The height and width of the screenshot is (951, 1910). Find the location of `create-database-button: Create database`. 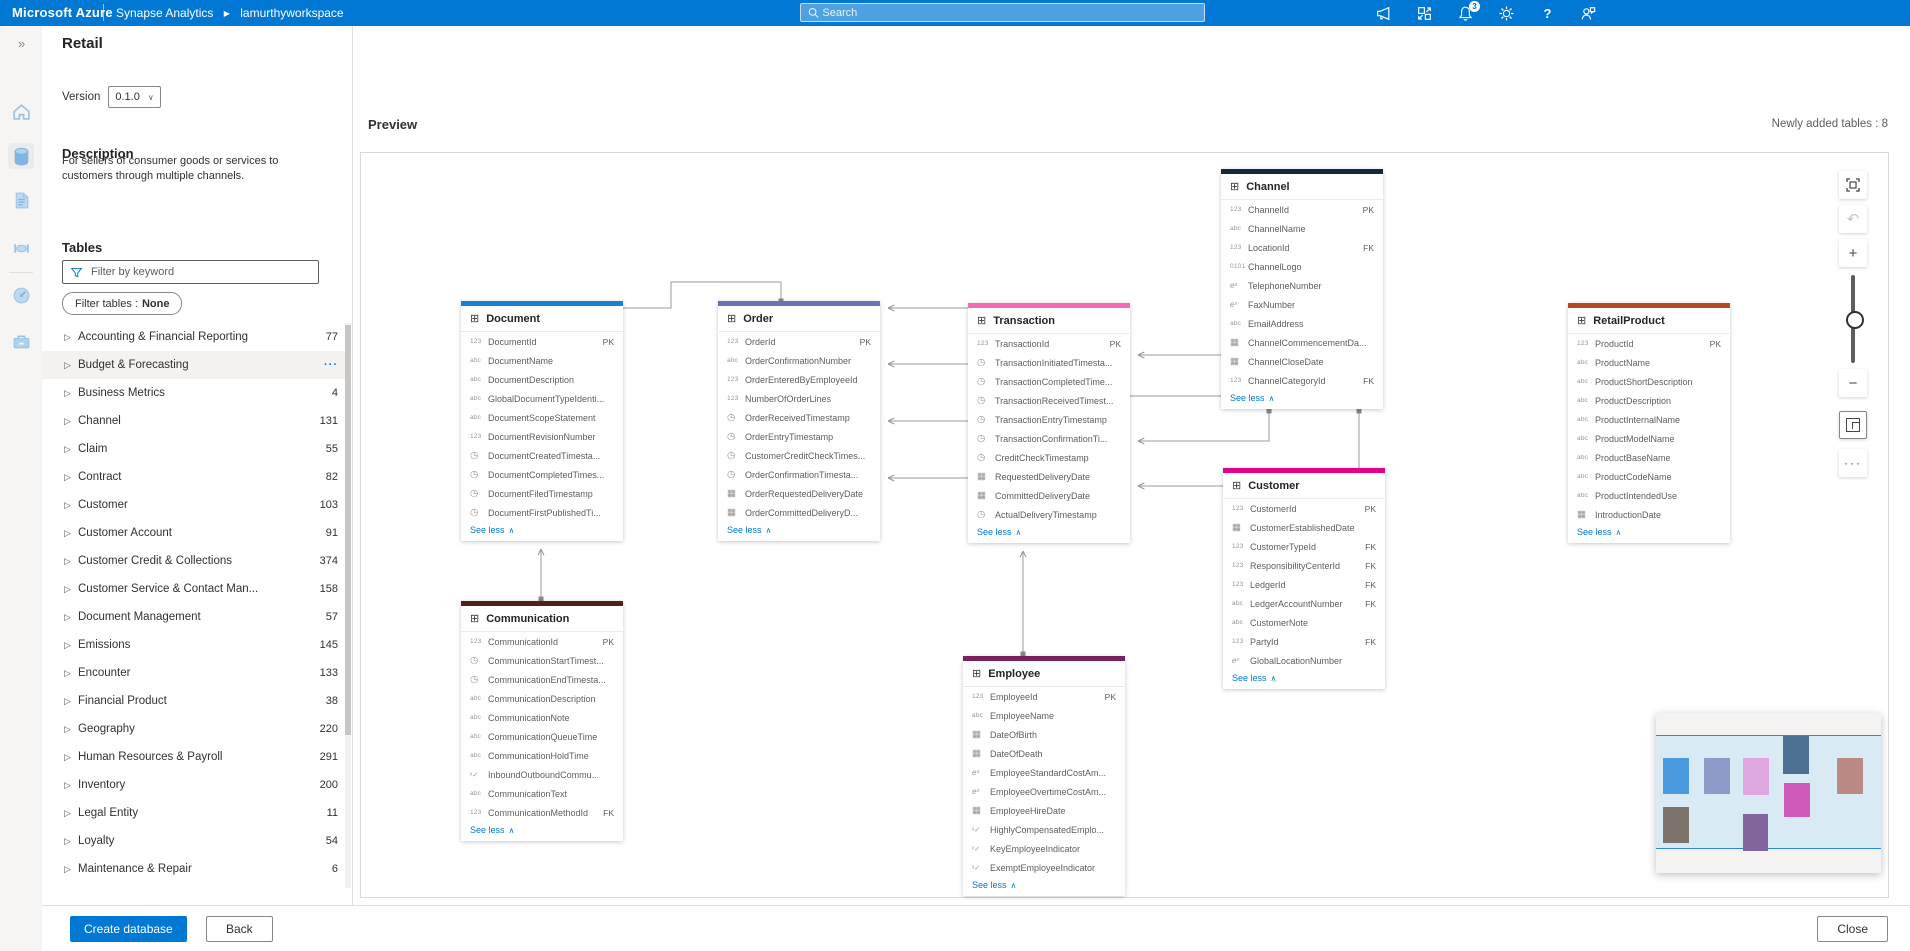

create-database-button: Create database is located at coordinates (128, 929).